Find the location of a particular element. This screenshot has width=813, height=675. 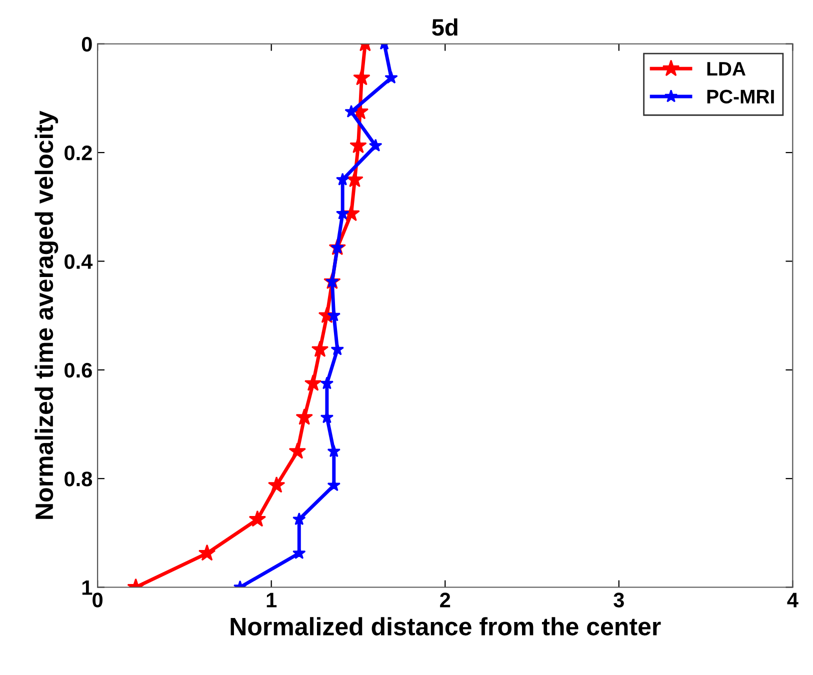

y-tick-label: 1 is located at coordinates (87, 587).